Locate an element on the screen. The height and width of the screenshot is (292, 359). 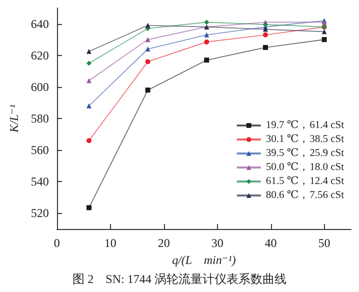
x-tick-label: 10 is located at coordinates (110, 243).